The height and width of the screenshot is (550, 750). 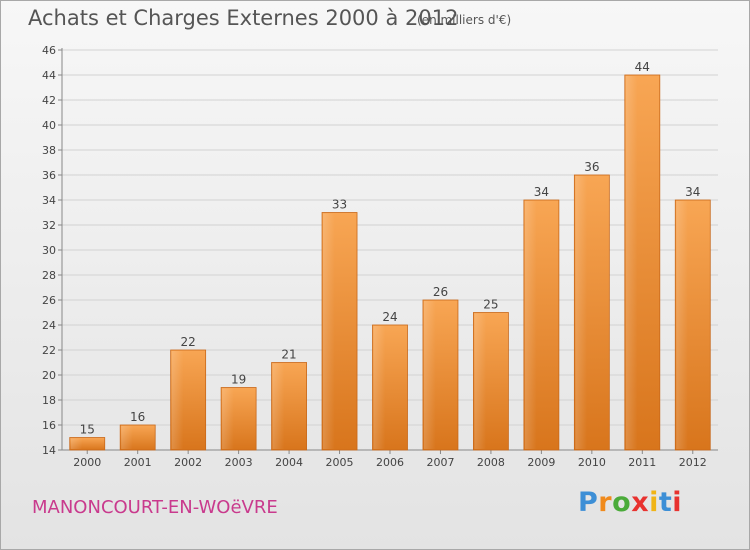 What do you see at coordinates (239, 462) in the screenshot?
I see `x-tick-label: 2003` at bounding box center [239, 462].